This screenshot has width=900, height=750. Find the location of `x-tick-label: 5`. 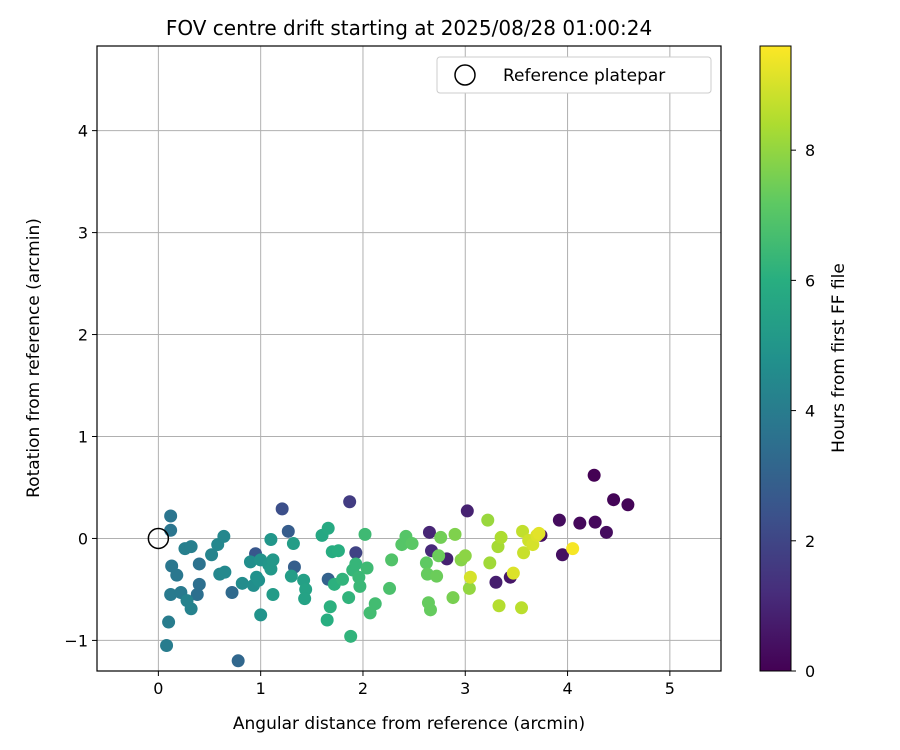

x-tick-label: 5 is located at coordinates (670, 688).